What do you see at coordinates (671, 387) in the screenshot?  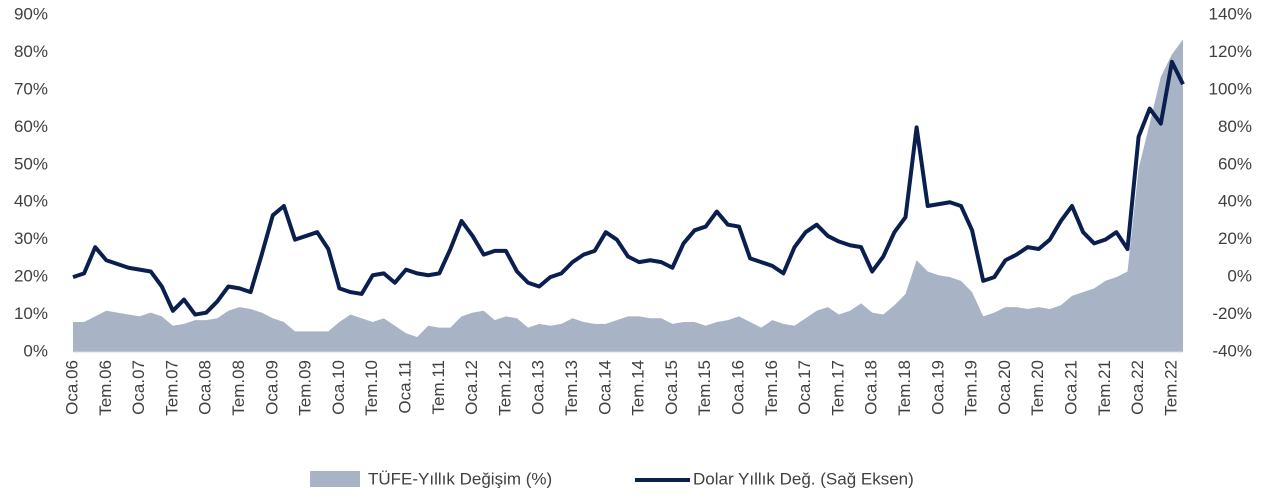 I see `x-tick-label: Oca.15` at bounding box center [671, 387].